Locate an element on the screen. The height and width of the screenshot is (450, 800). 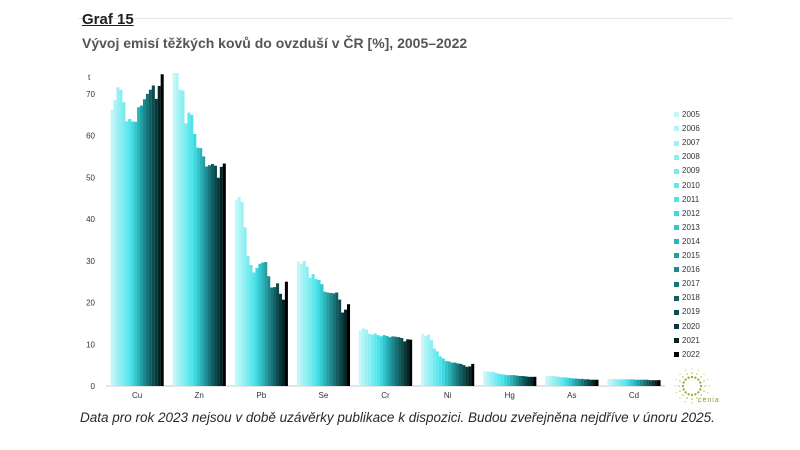
bar-Zn-2005 is located at coordinates (174, 229).